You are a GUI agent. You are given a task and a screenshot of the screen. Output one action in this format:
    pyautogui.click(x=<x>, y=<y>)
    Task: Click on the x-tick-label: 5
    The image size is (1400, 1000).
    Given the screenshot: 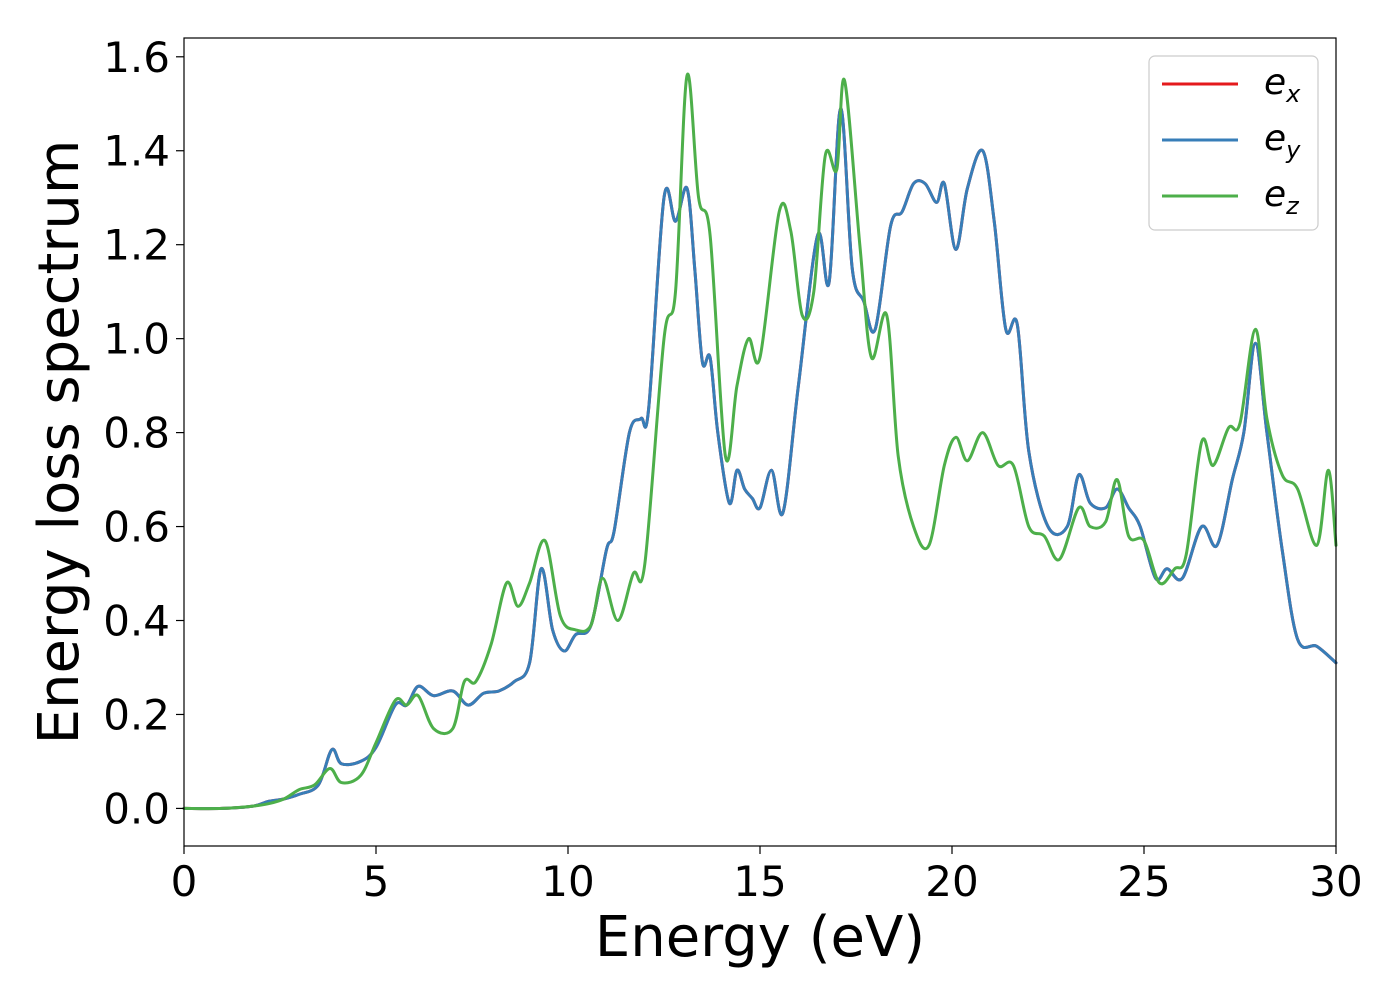 What is the action you would take?
    pyautogui.click(x=376, y=881)
    